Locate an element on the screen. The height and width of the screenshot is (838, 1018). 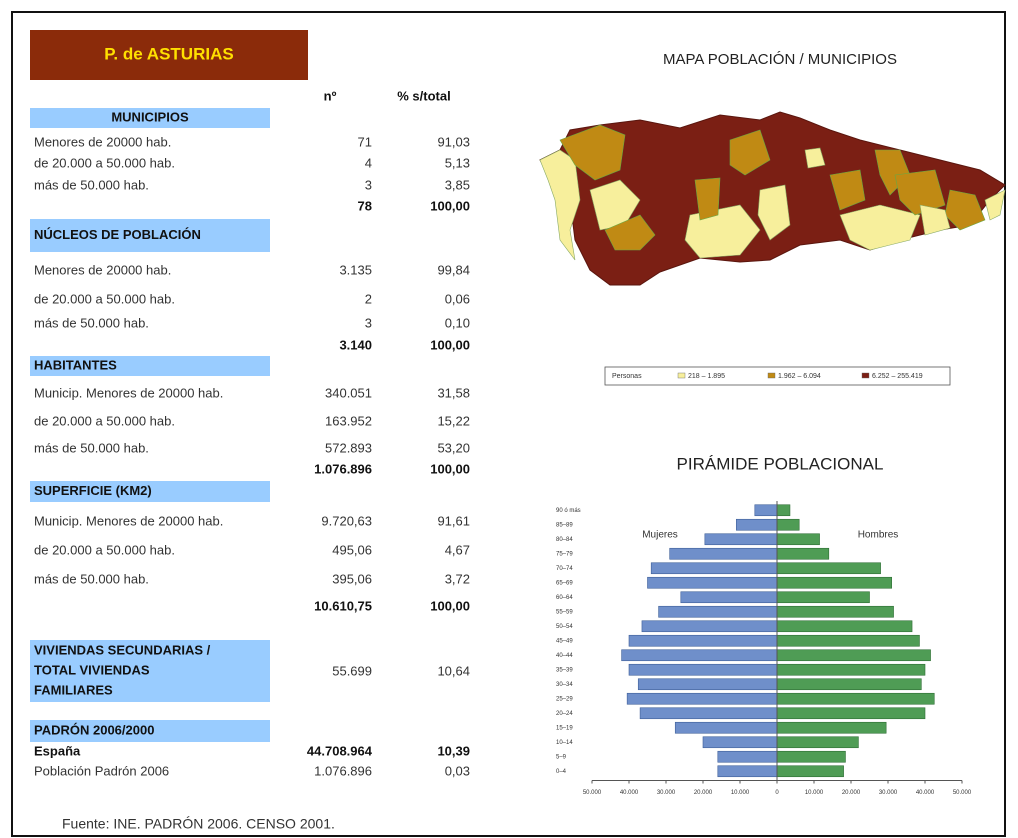
total-number: 1.076.896 is located at coordinates (343, 468).